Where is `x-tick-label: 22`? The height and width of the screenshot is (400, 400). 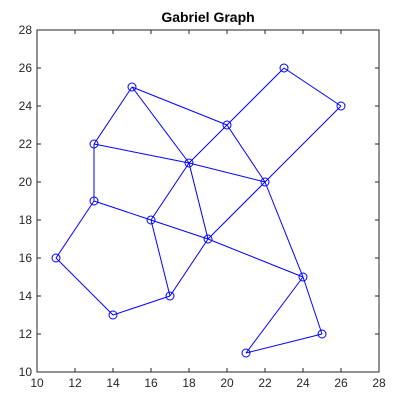 x-tick-label: 22 is located at coordinates (265, 383).